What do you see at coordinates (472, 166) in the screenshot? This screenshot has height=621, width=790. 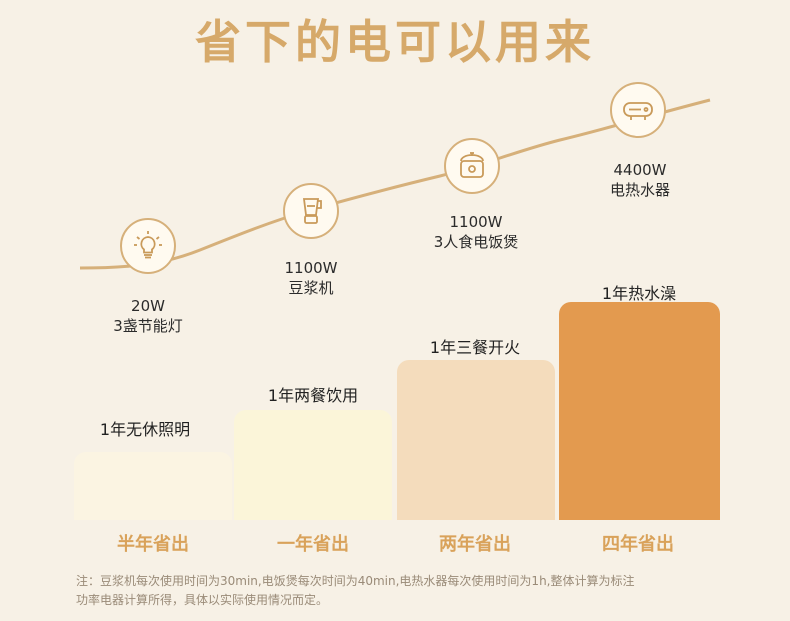 I see `rice-cooker-icon` at bounding box center [472, 166].